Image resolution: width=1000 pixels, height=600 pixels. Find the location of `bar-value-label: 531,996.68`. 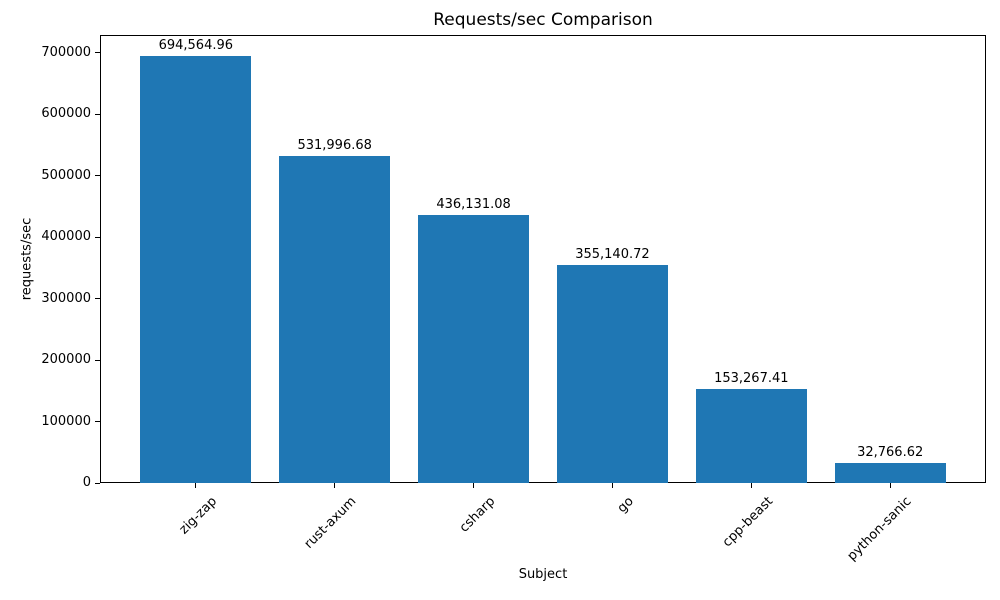

bar-value-label: 531,996.68 is located at coordinates (334, 146).